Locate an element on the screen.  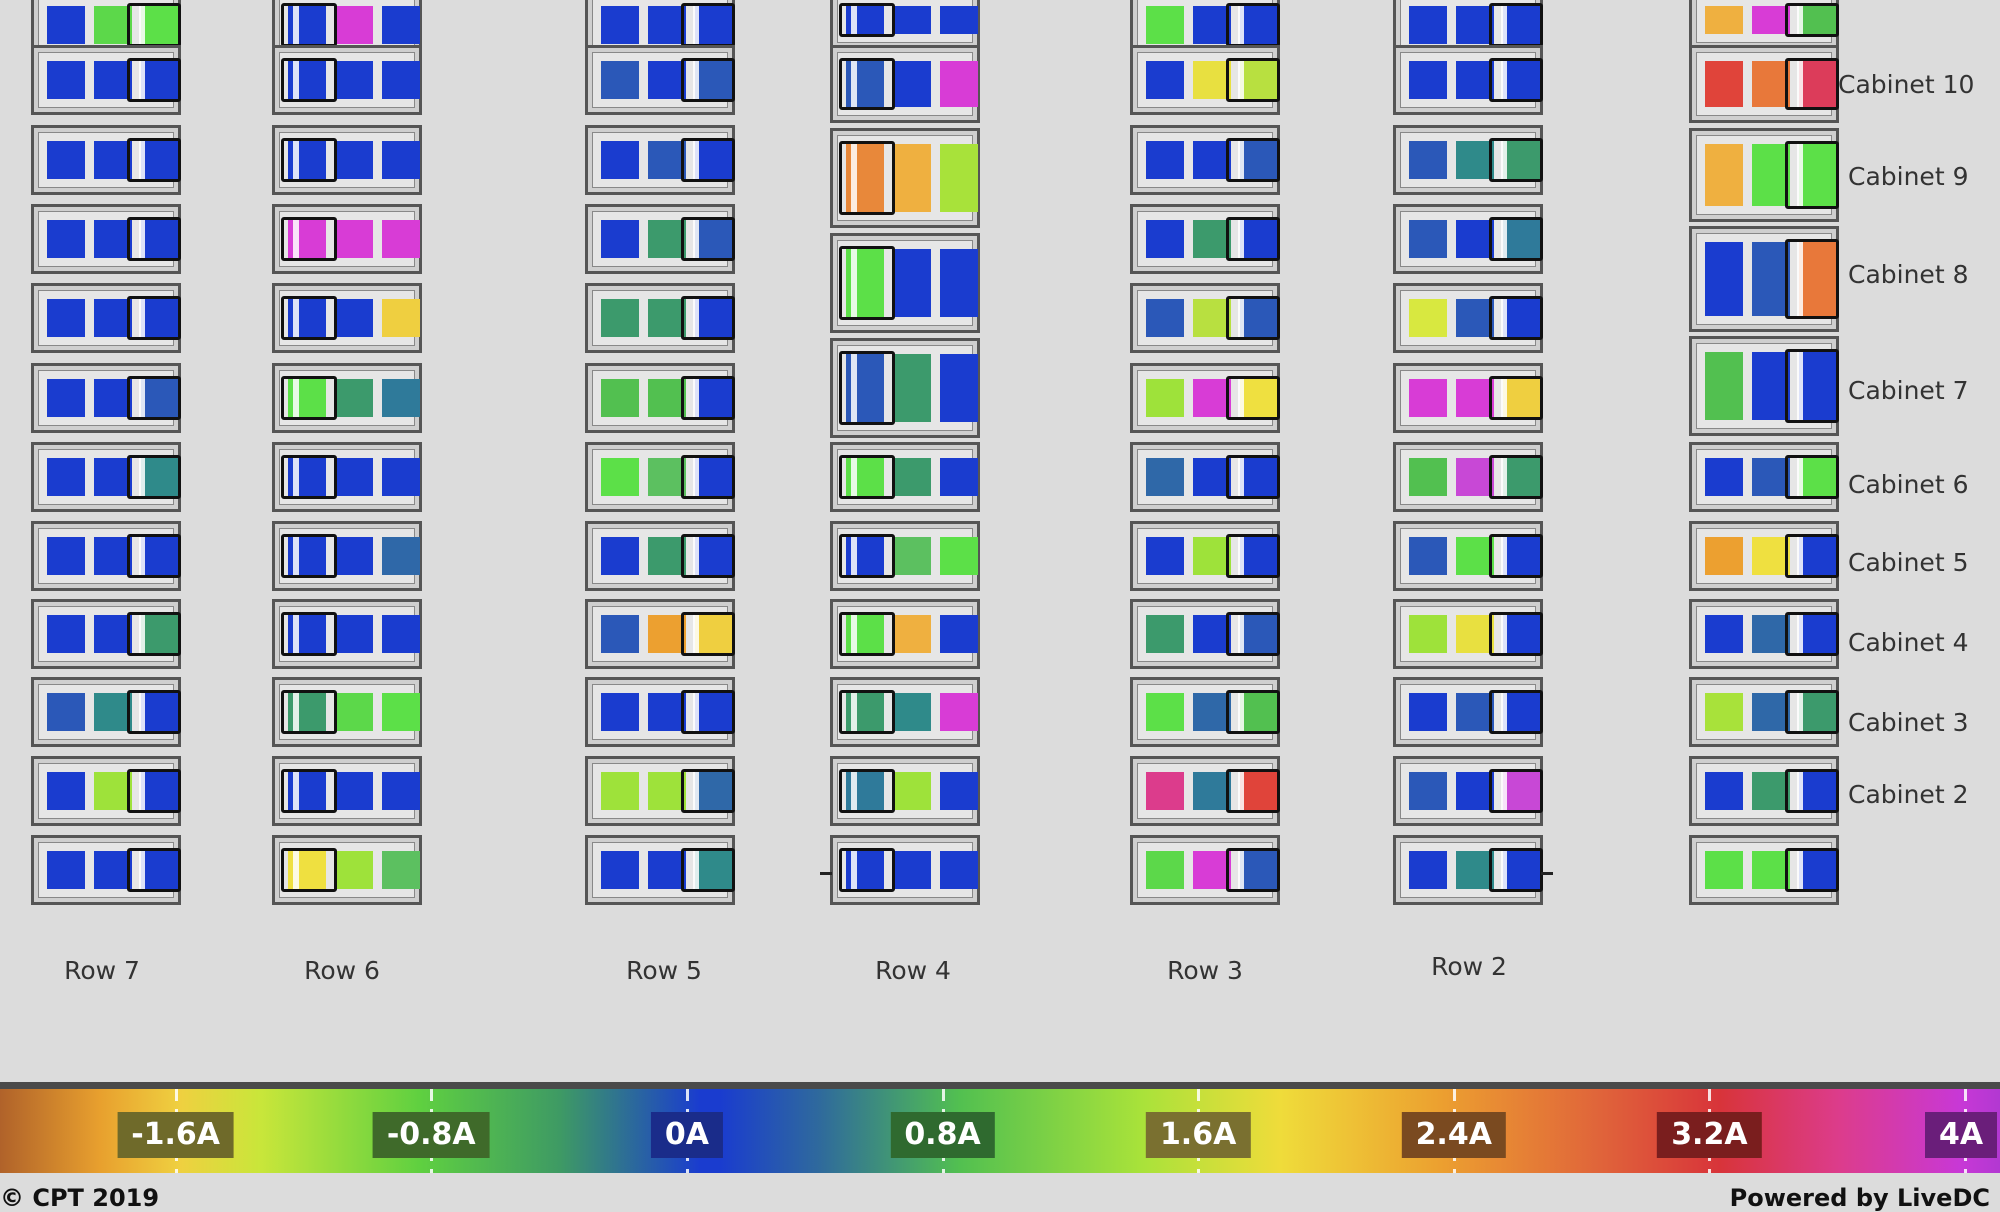
cabinet-r1-c6 is located at coordinates (106, 398).